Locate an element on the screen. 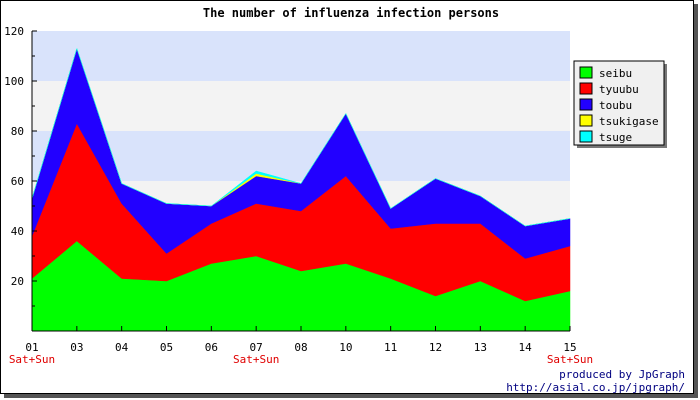 The height and width of the screenshot is (400, 700). x-tick-label: 08 is located at coordinates (300, 347).